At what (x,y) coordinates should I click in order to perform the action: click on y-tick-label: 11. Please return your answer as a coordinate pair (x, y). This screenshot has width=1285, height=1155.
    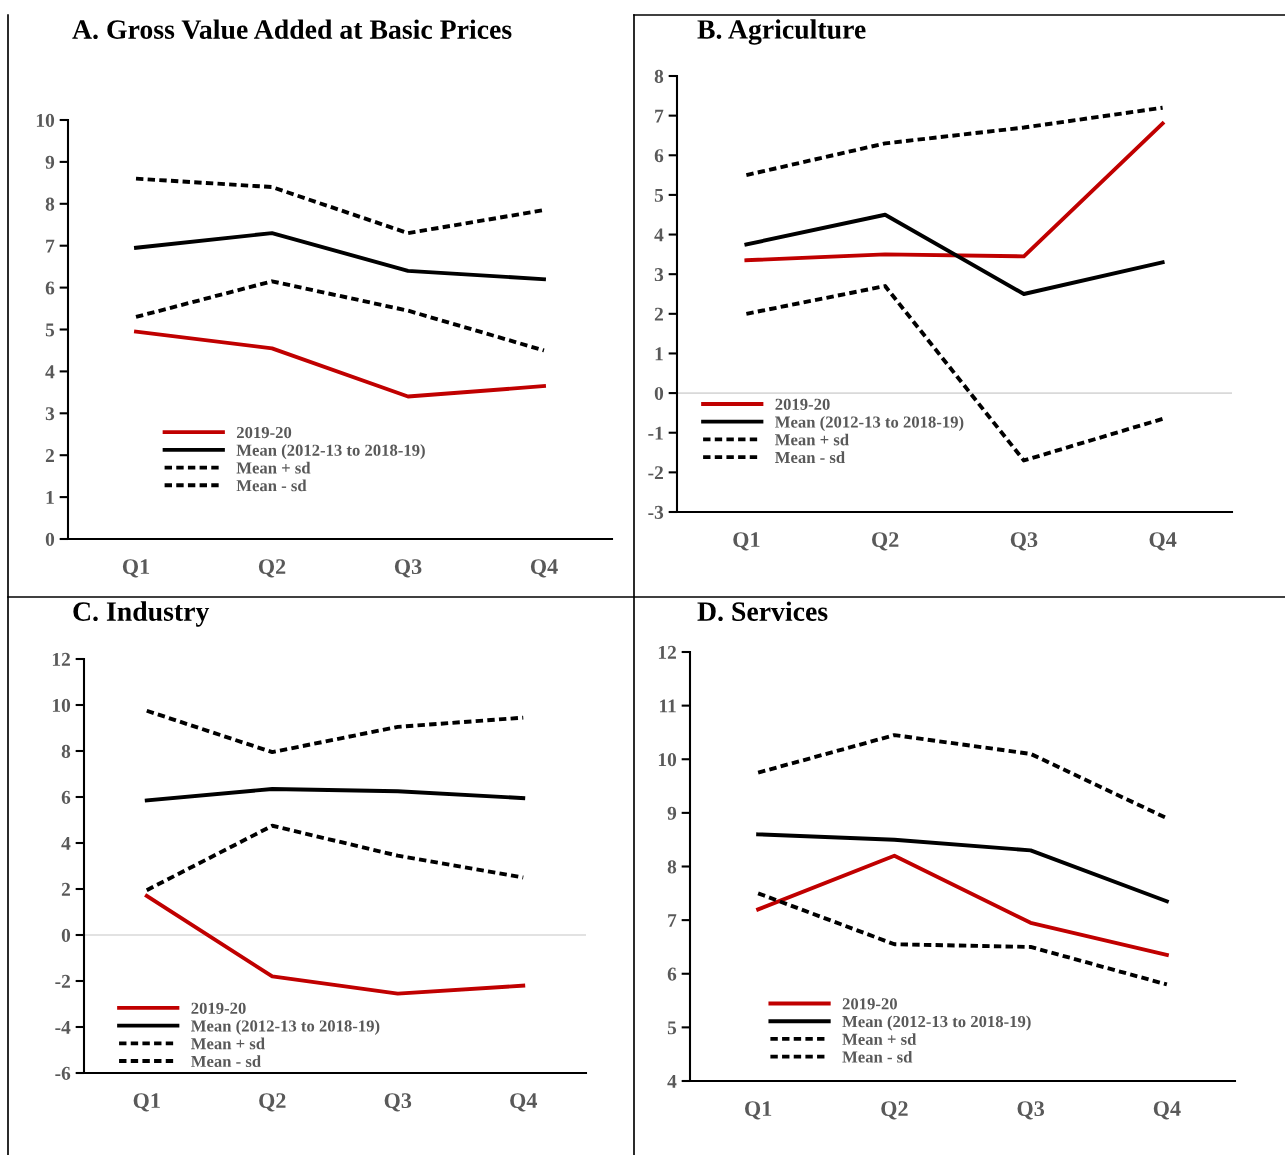
    Looking at the image, I should click on (667, 706).